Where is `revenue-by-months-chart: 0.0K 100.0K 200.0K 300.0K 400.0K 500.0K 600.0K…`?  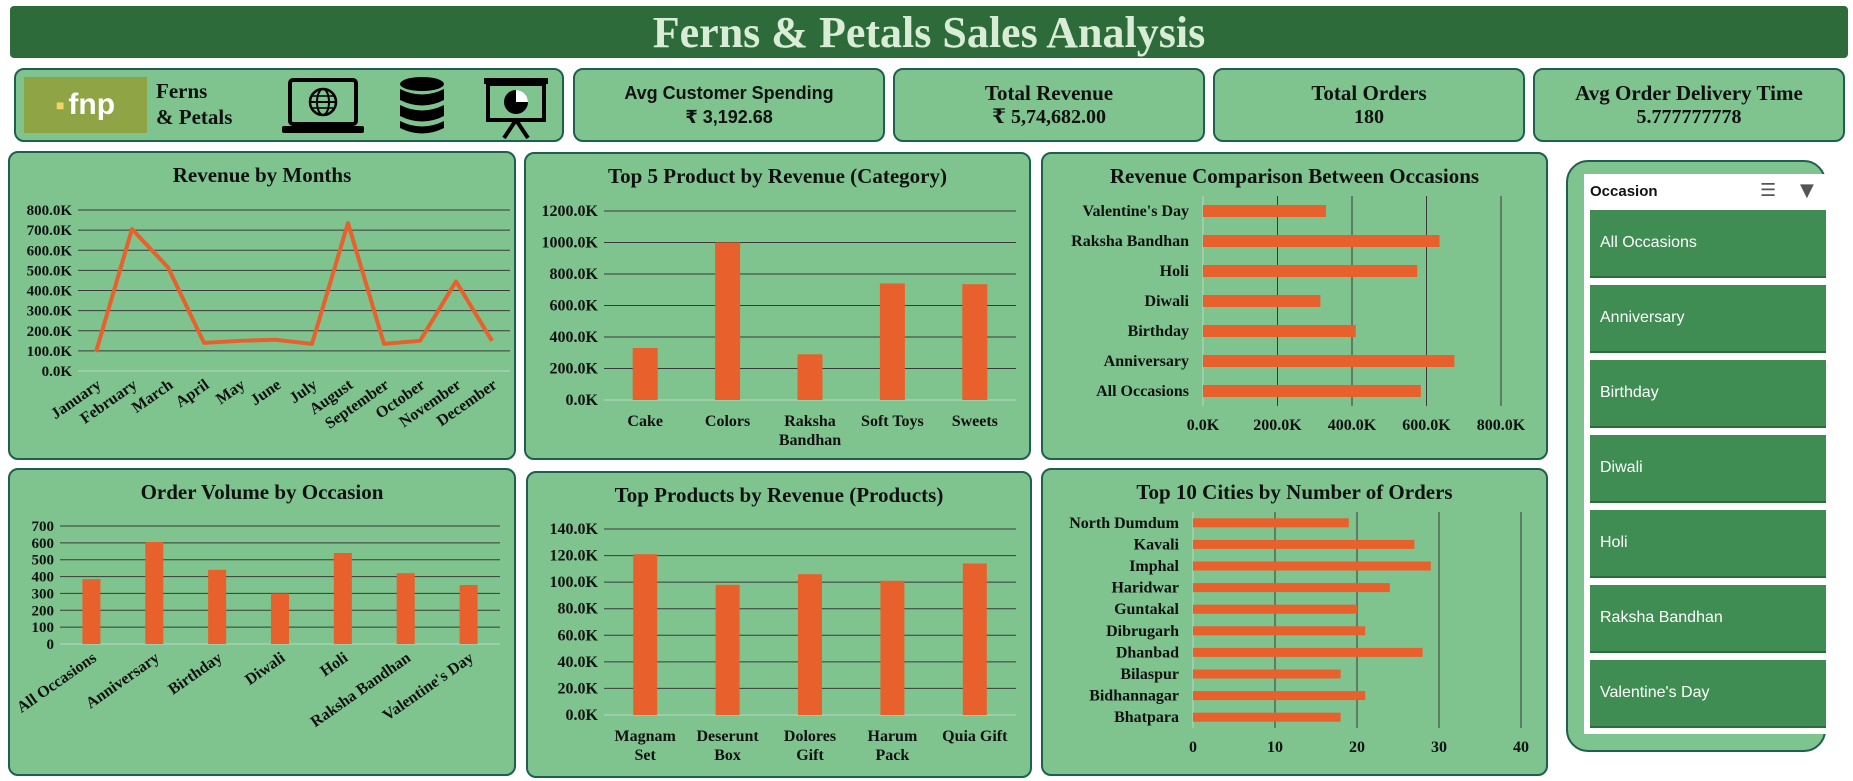 revenue-by-months-chart: 0.0K 100.0K 200.0K 300.0K 400.0K 500.0K 600.0K… is located at coordinates (268, 318).